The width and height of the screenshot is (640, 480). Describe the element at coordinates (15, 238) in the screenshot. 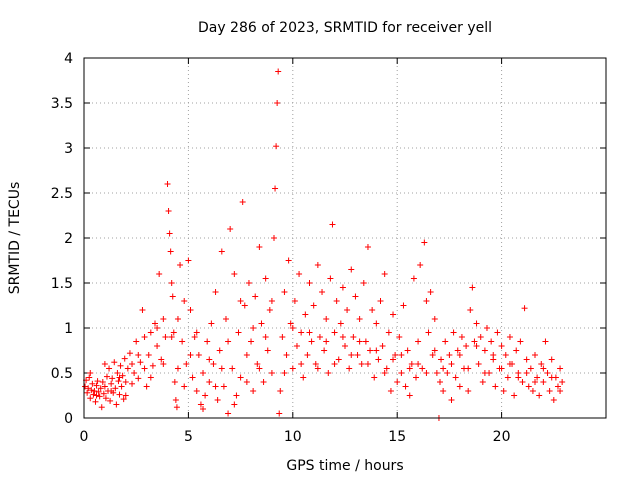

I see `y-axis-label: SRMTID / TECUs` at that location.